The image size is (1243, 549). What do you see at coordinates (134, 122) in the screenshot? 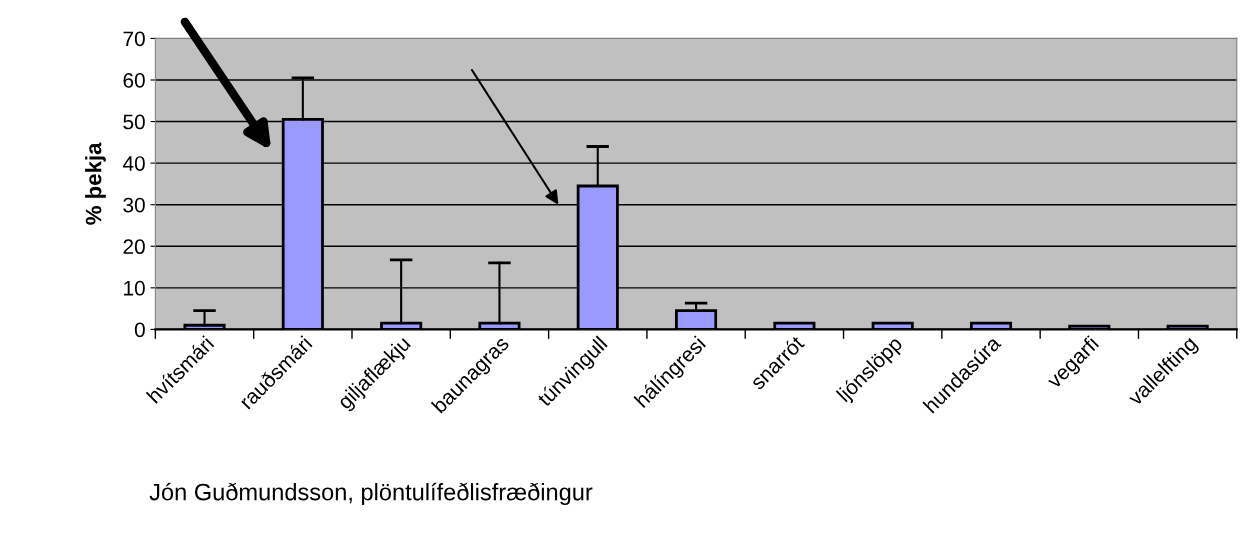
I see `y-tick-label: 50` at bounding box center [134, 122].